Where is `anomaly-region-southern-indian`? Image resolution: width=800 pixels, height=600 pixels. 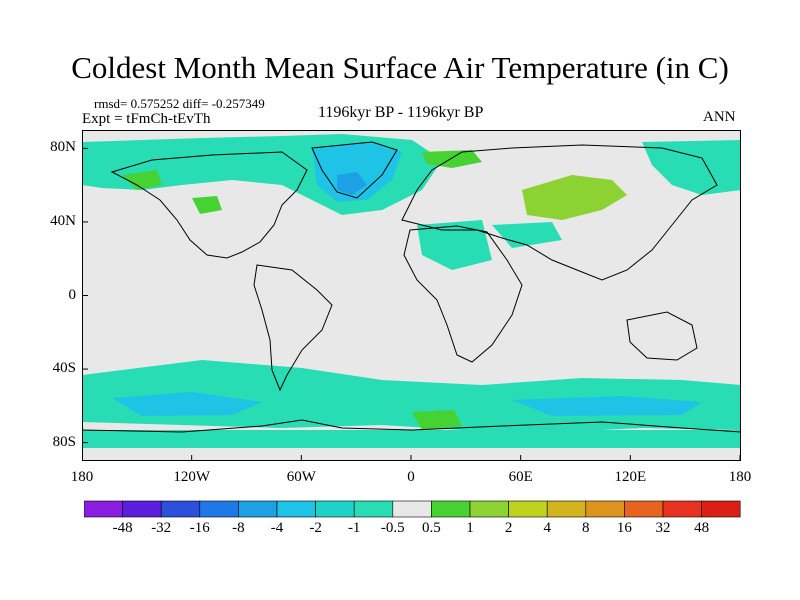
anomaly-region-southern-indian is located at coordinates (607, 406).